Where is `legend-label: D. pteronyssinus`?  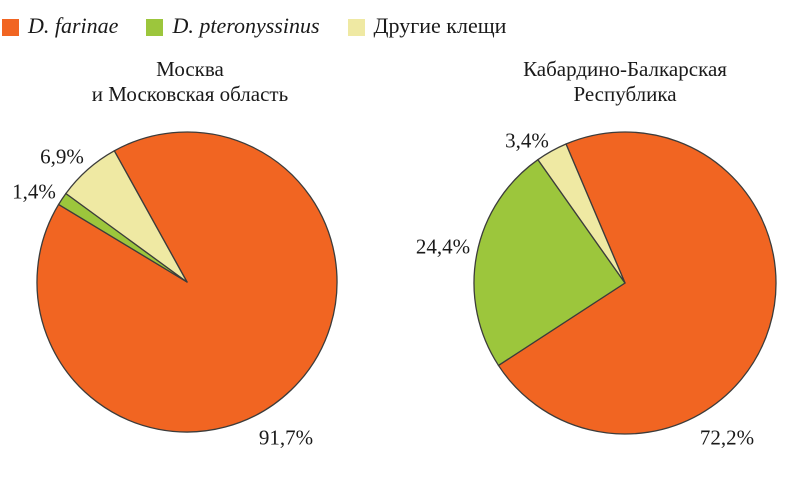
legend-label: D. pteronyssinus is located at coordinates (246, 25).